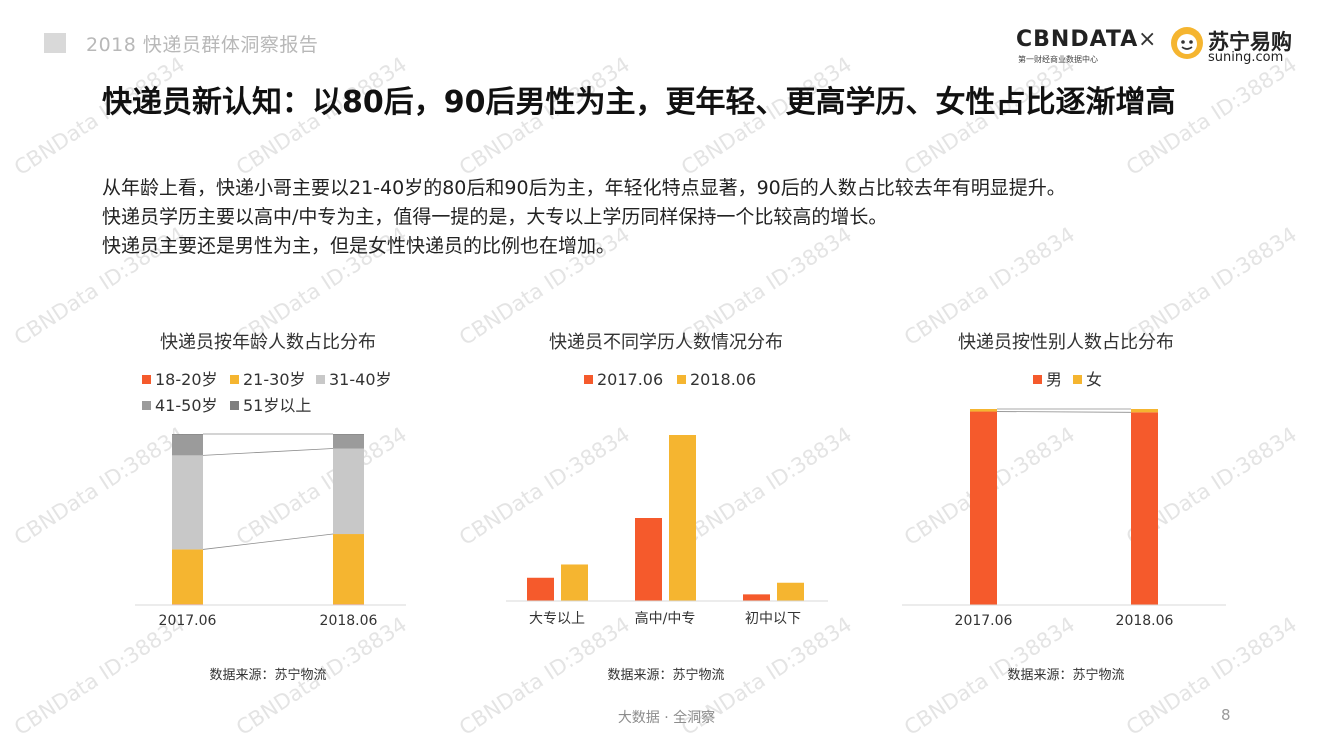  I want to click on header-square-icon, so click(55, 43).